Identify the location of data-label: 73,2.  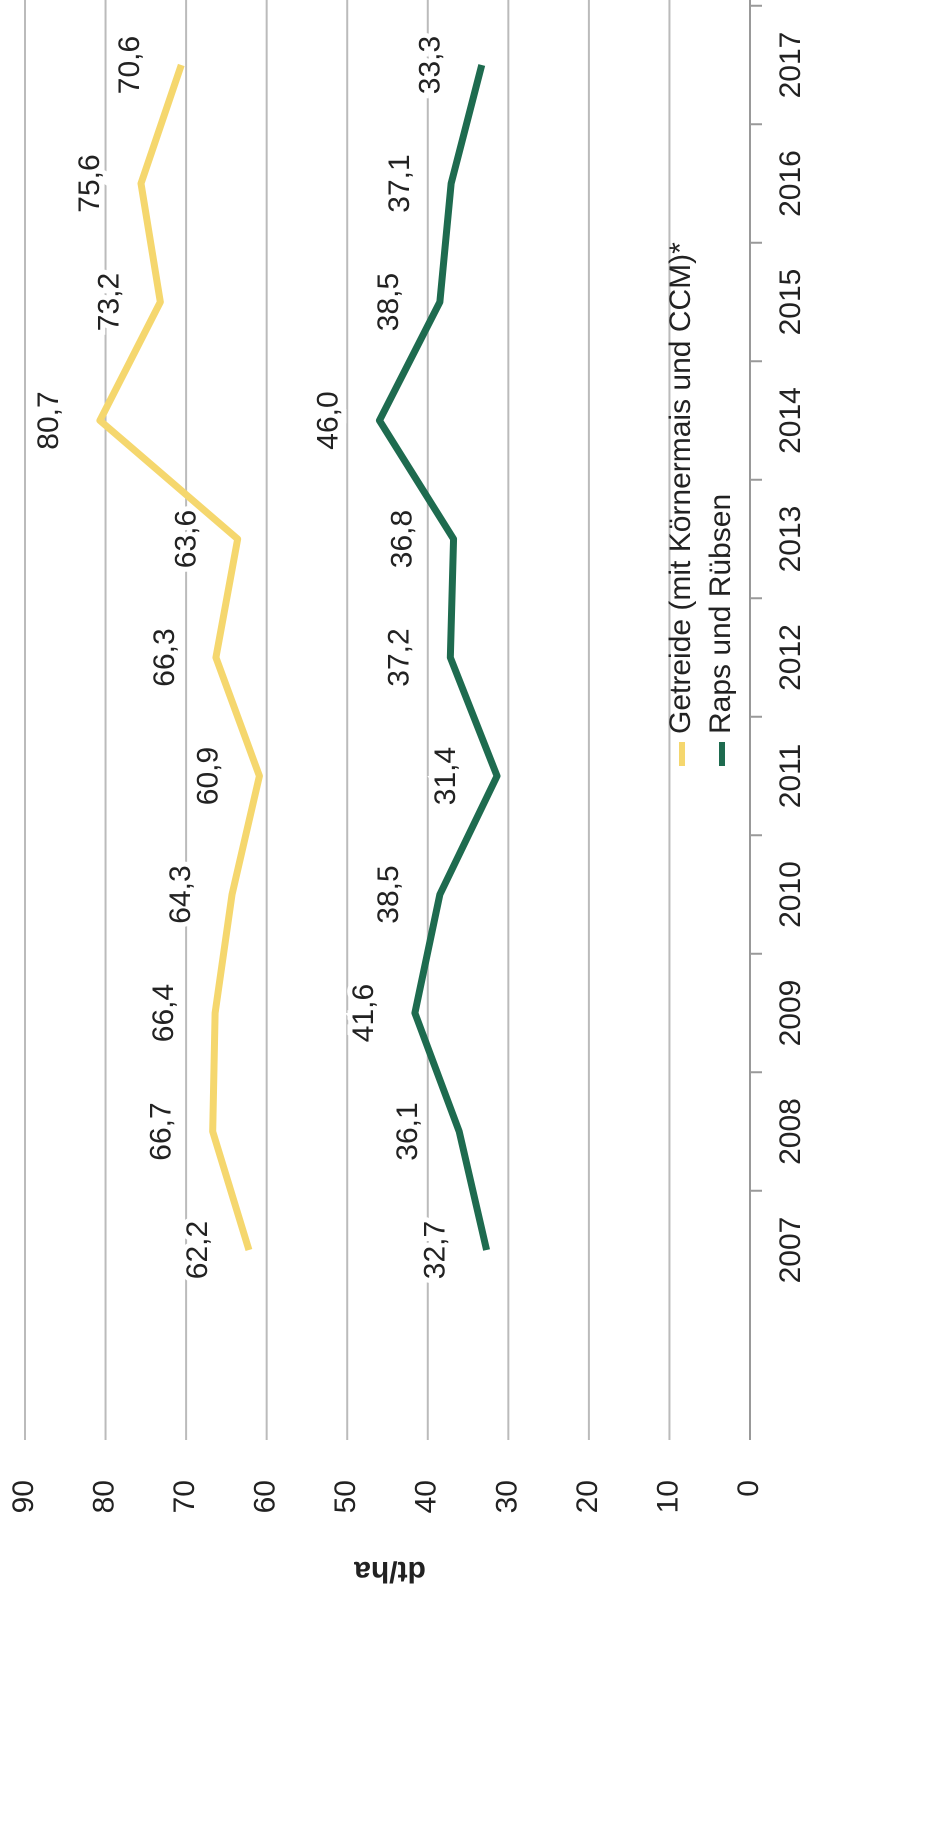
(108, 302).